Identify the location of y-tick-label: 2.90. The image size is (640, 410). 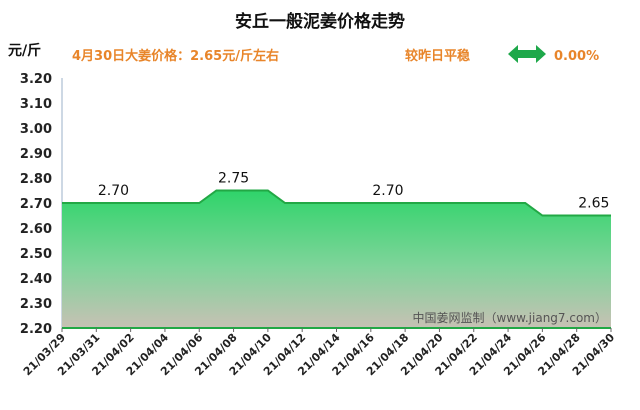
(36, 154).